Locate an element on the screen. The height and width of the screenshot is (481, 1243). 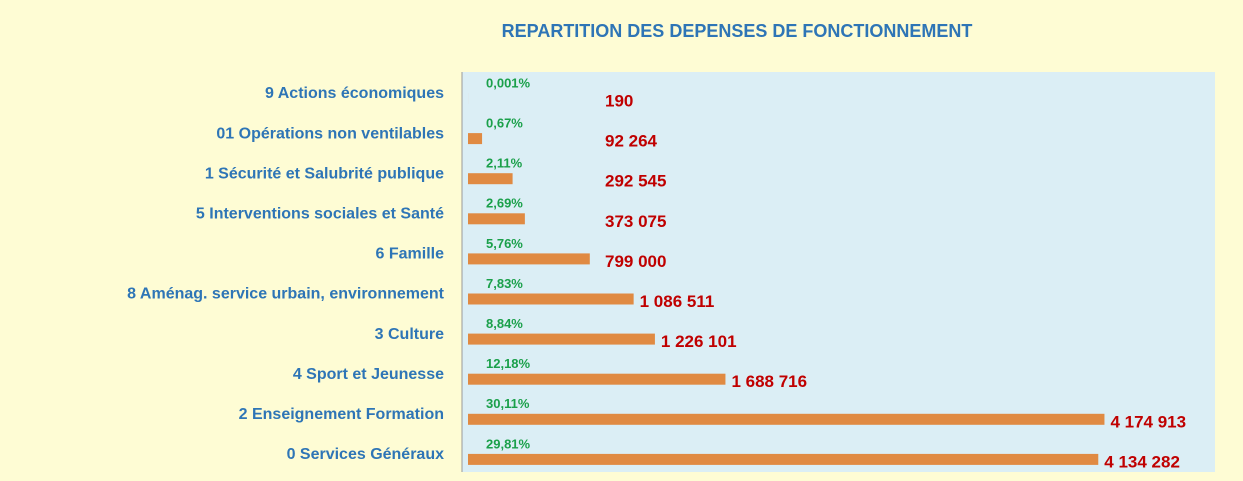
category-label: 0 Services Généraux is located at coordinates (366, 454).